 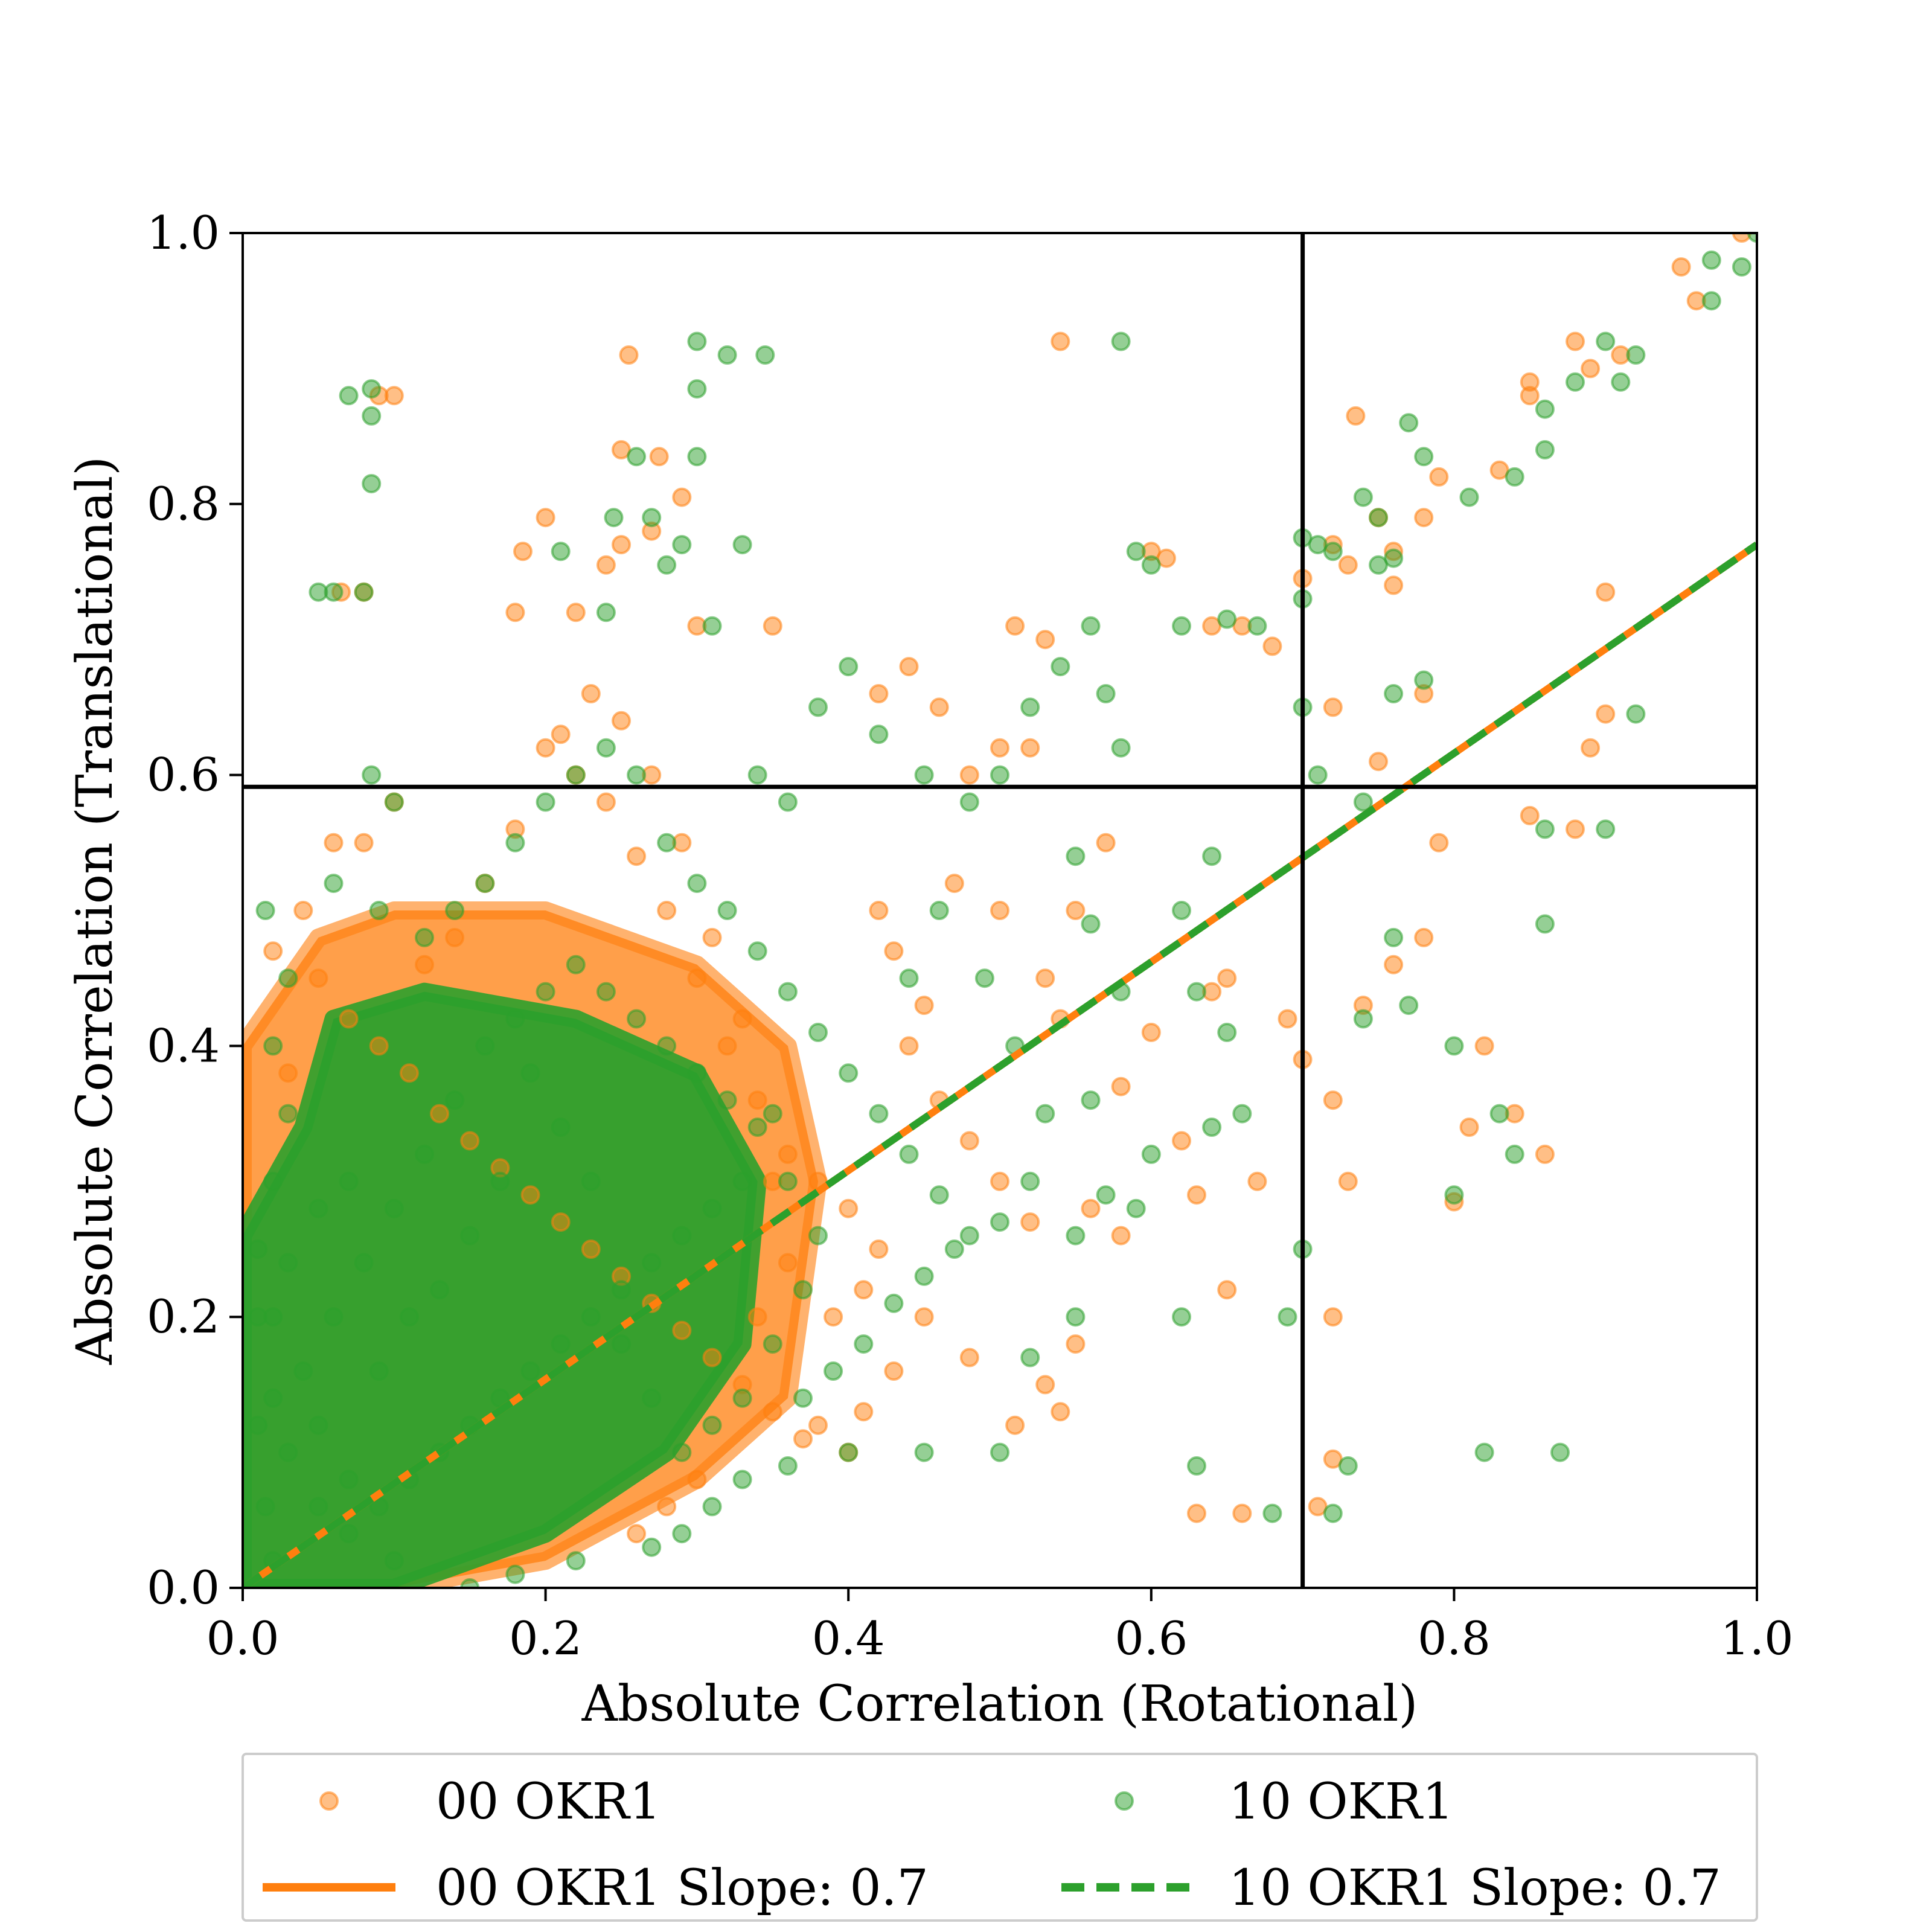 I want to click on x-tick-label: 0.2, so click(x=545, y=1638).